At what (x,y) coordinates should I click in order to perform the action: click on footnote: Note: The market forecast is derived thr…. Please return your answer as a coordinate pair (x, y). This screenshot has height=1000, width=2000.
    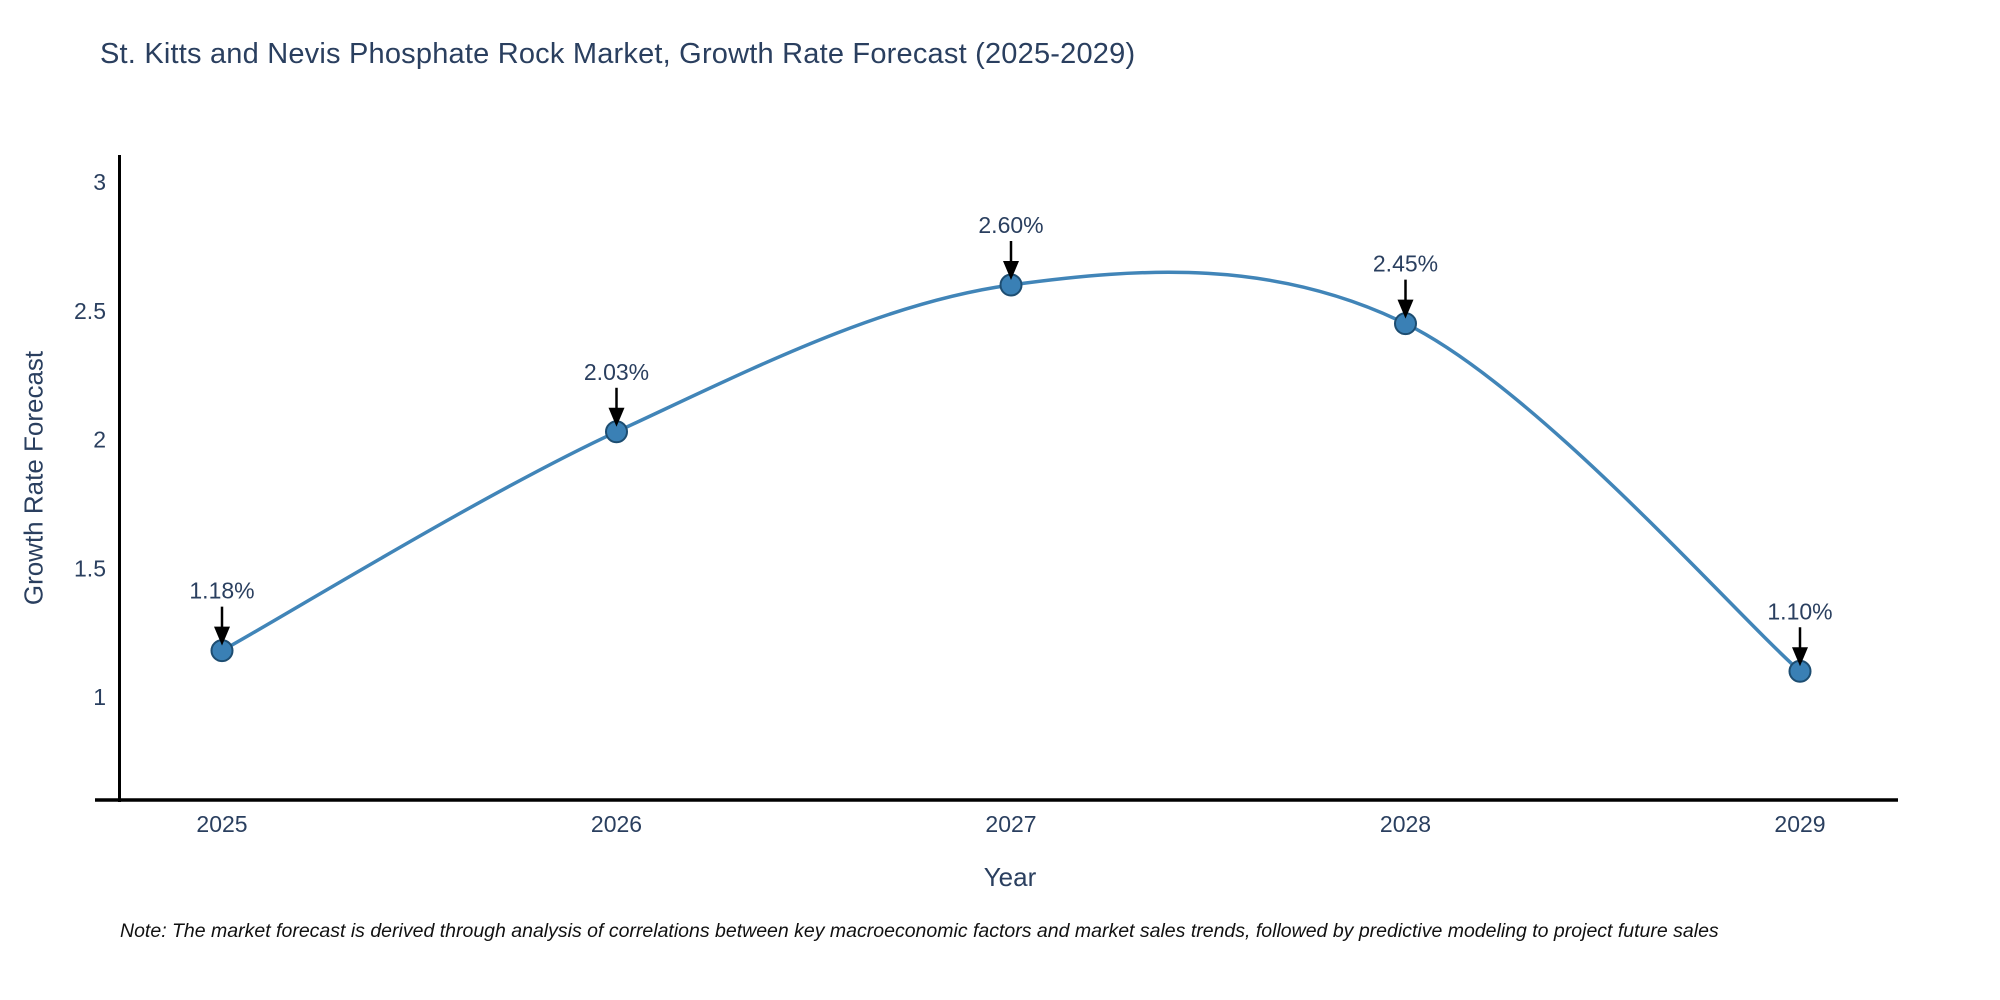
    Looking at the image, I should click on (919, 931).